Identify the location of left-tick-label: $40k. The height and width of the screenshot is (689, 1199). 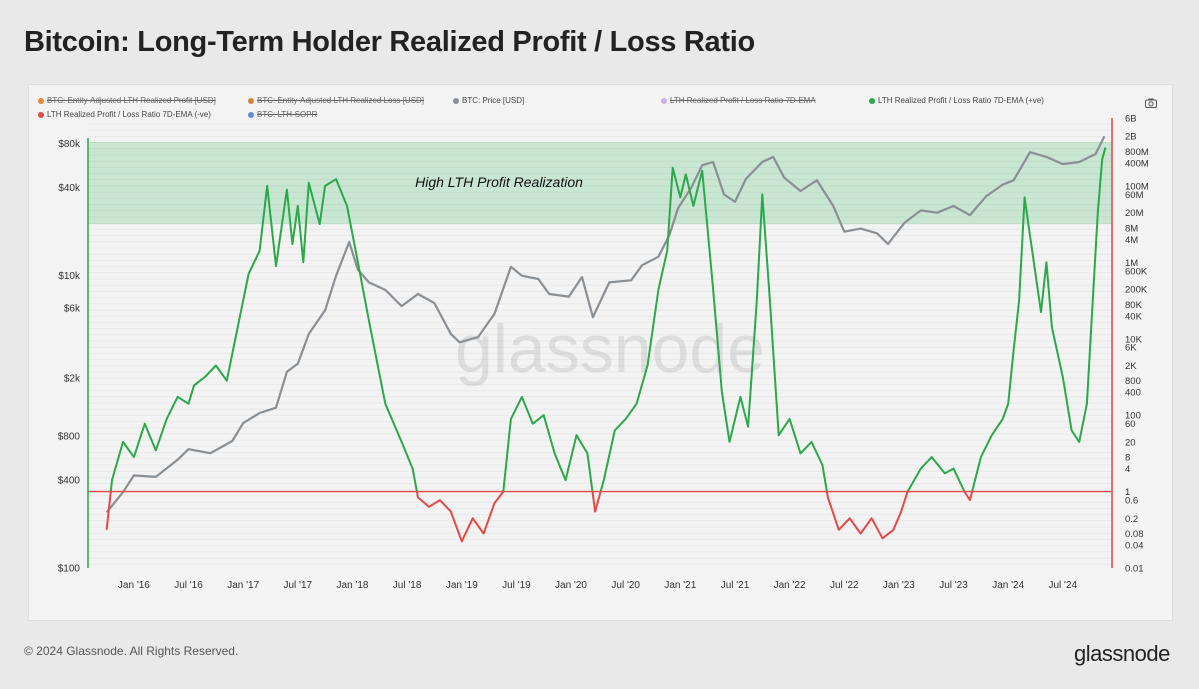
(69, 188).